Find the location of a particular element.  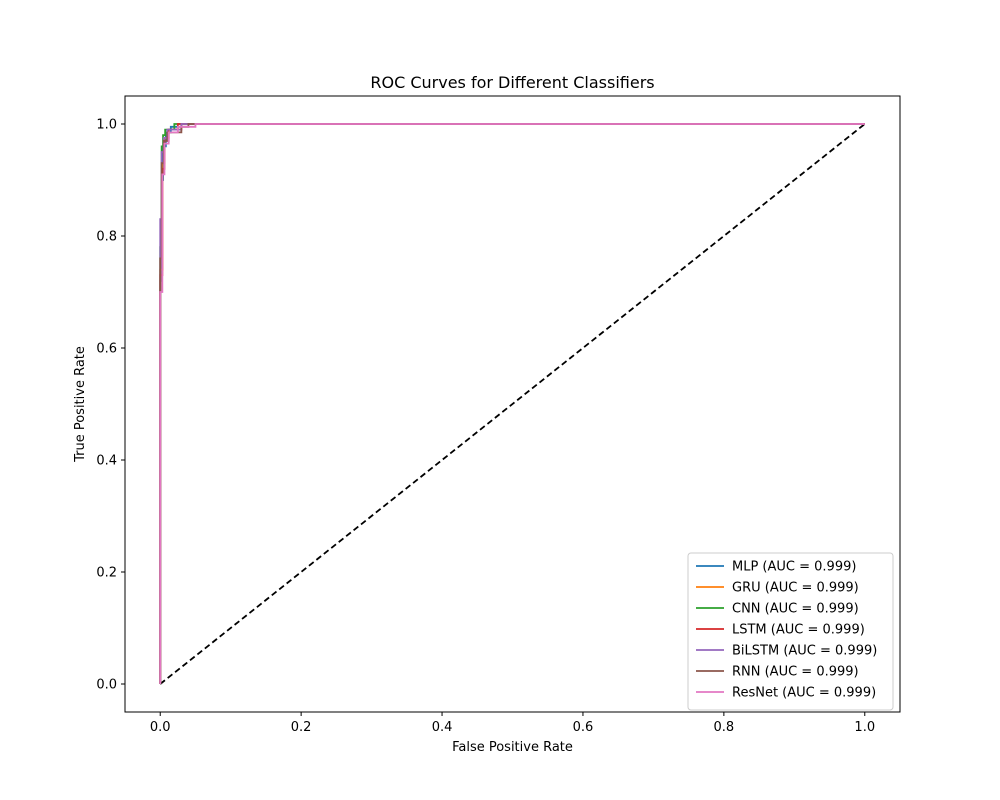

legend-label-4: BiLSTM (AUC = 0.999) is located at coordinates (804, 651).